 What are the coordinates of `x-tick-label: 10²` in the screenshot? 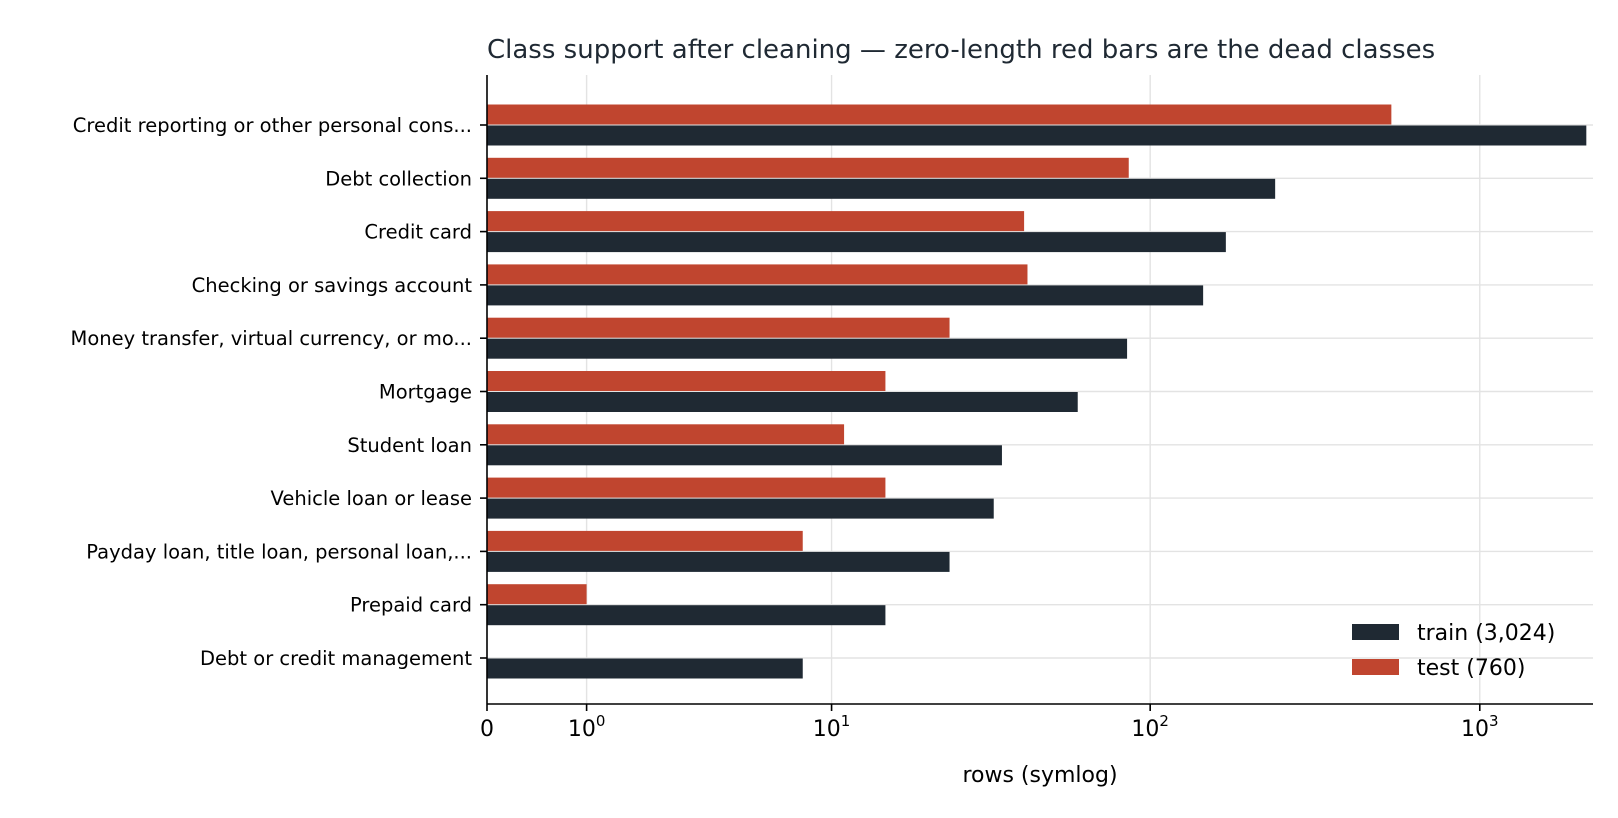 It's located at (1150, 727).